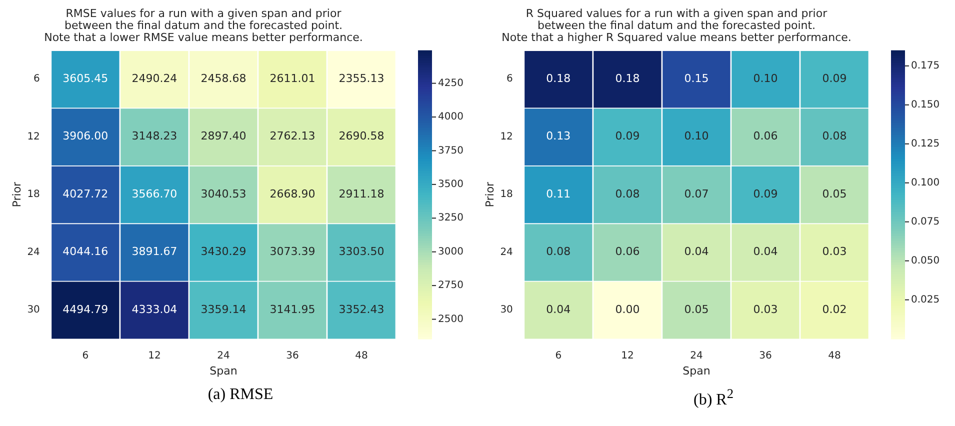 The height and width of the screenshot is (426, 955). What do you see at coordinates (450, 286) in the screenshot?
I see `color-bar-label: 2750` at bounding box center [450, 286].